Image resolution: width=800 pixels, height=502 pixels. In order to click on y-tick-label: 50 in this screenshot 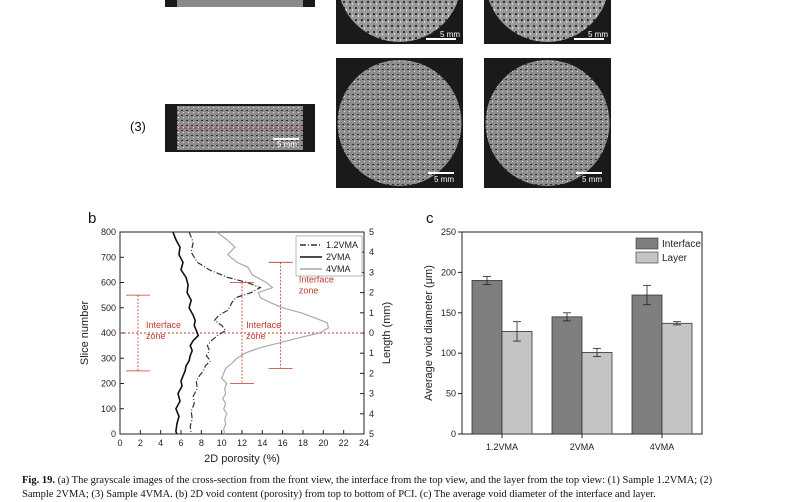, I will do `click(451, 394)`.